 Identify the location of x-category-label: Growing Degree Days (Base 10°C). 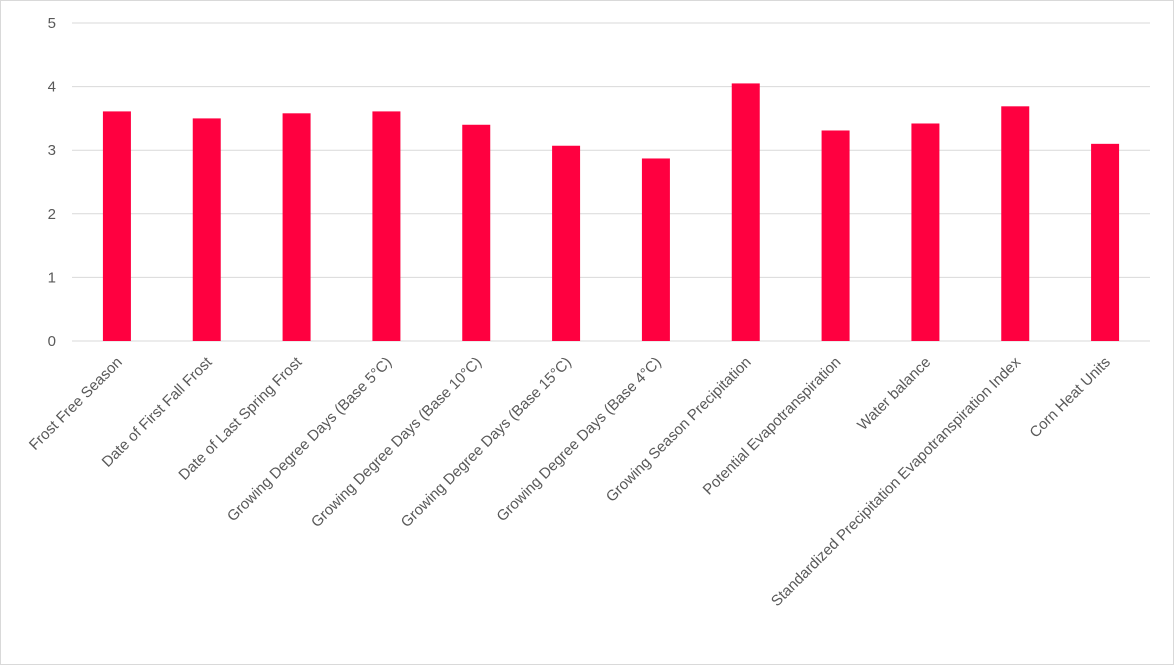
(396, 442).